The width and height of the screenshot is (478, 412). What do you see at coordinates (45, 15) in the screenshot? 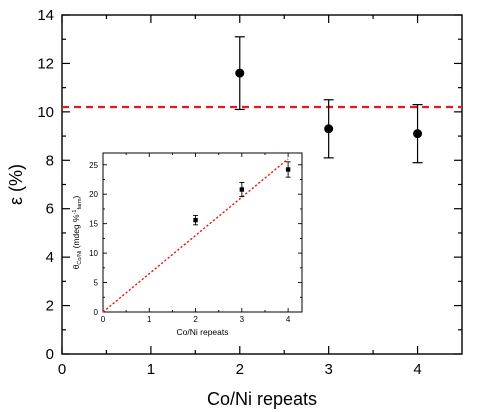
I see `y-tick-label: 14` at bounding box center [45, 15].